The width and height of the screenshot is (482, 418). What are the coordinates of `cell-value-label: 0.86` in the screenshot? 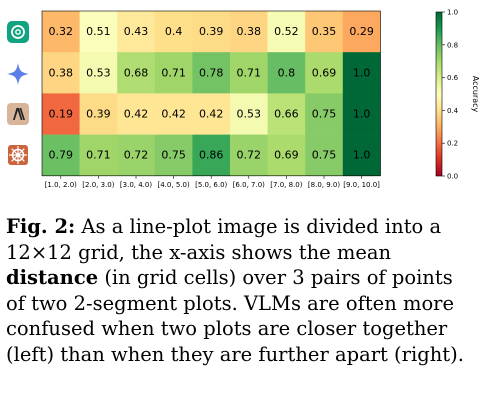 It's located at (211, 155).